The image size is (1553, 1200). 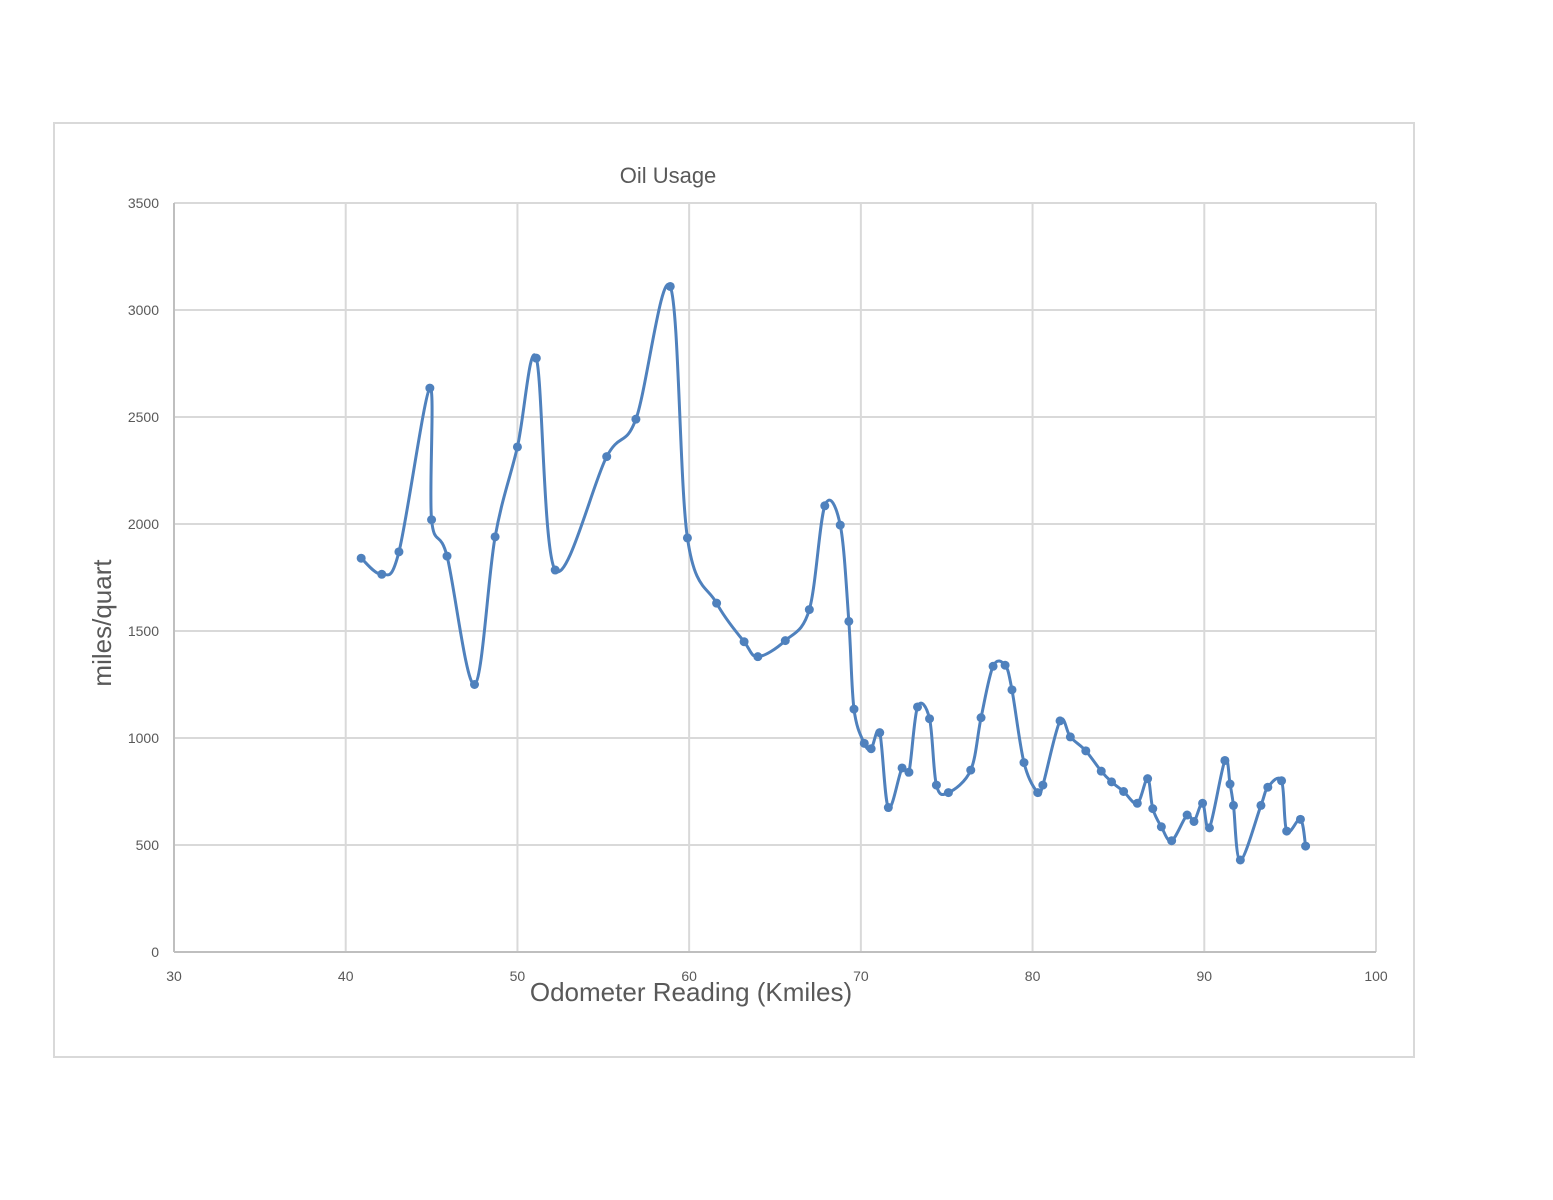 I want to click on x-tick-label-40: 40, so click(x=346, y=976).